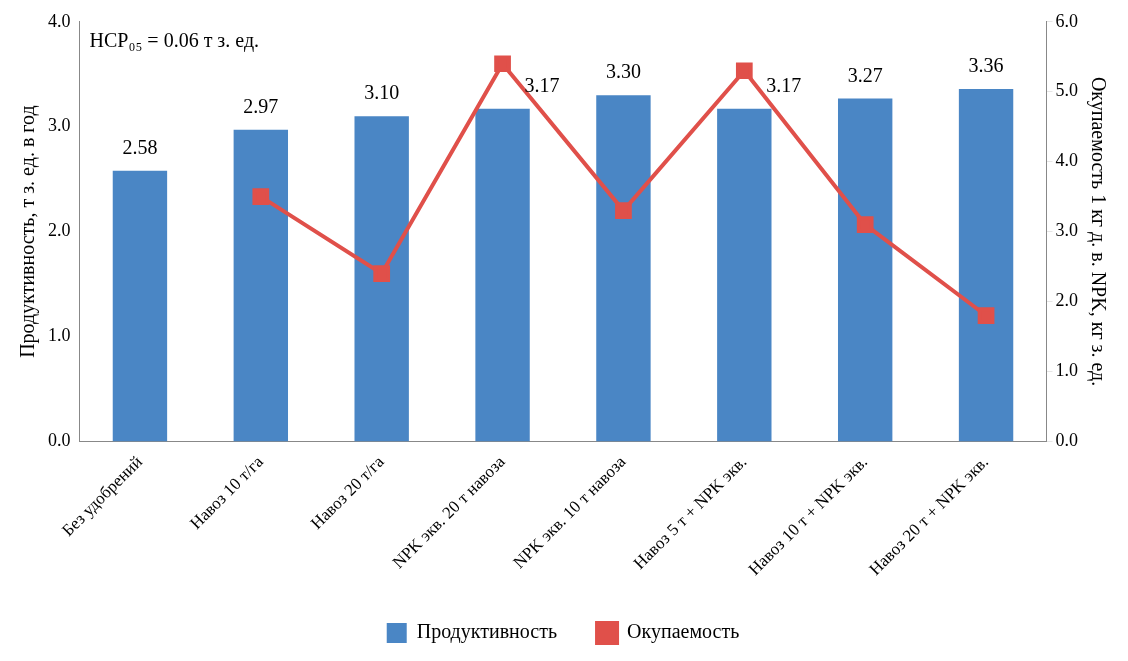 The height and width of the screenshot is (661, 1128). What do you see at coordinates (261, 106) in the screenshot?
I see `data-label: 2.97` at bounding box center [261, 106].